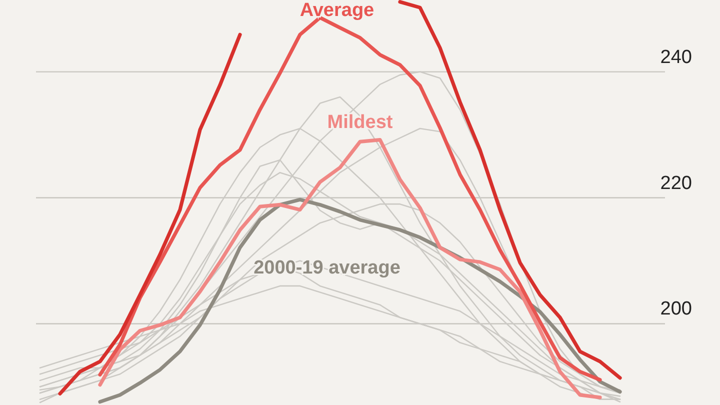 This screenshot has width=720, height=405. Describe the element at coordinates (676, 309) in the screenshot. I see `y-tick-label: 200` at that location.